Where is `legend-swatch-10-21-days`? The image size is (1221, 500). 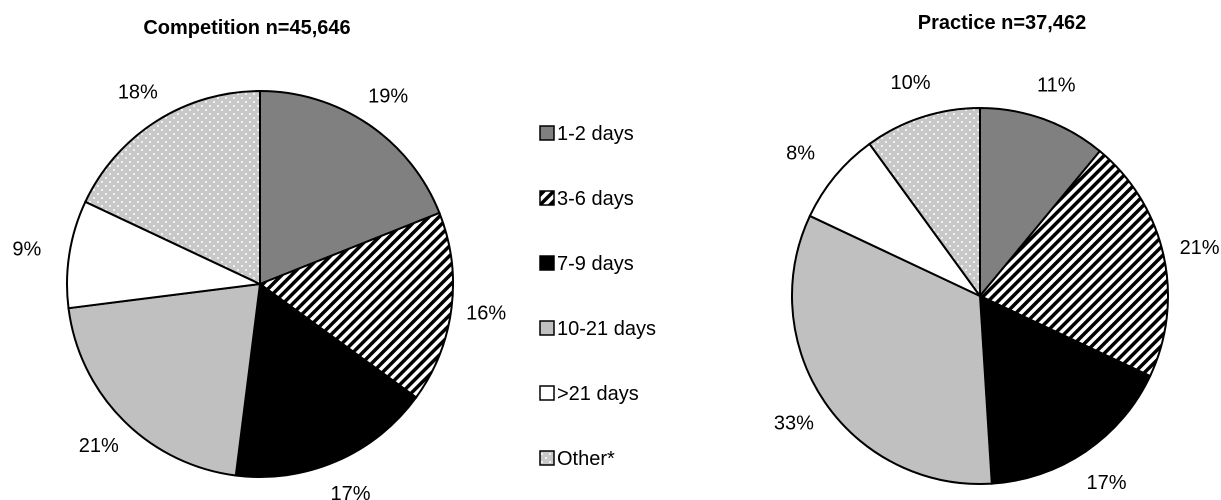 legend-swatch-10-21-days is located at coordinates (547, 328).